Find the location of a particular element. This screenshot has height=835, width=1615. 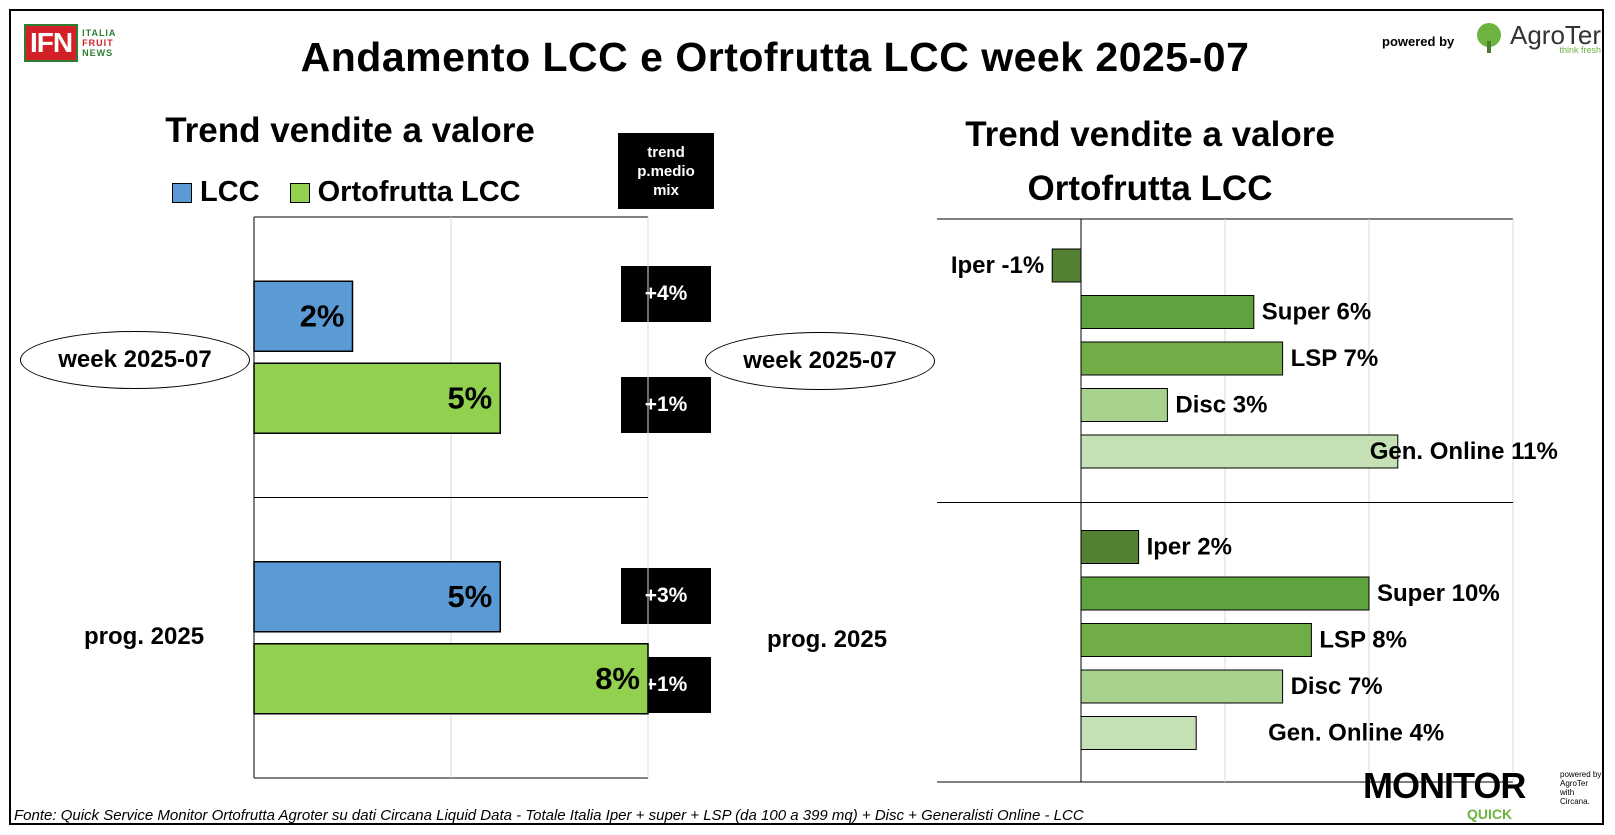

trend-value-week-lcc: +4% is located at coordinates (666, 294).